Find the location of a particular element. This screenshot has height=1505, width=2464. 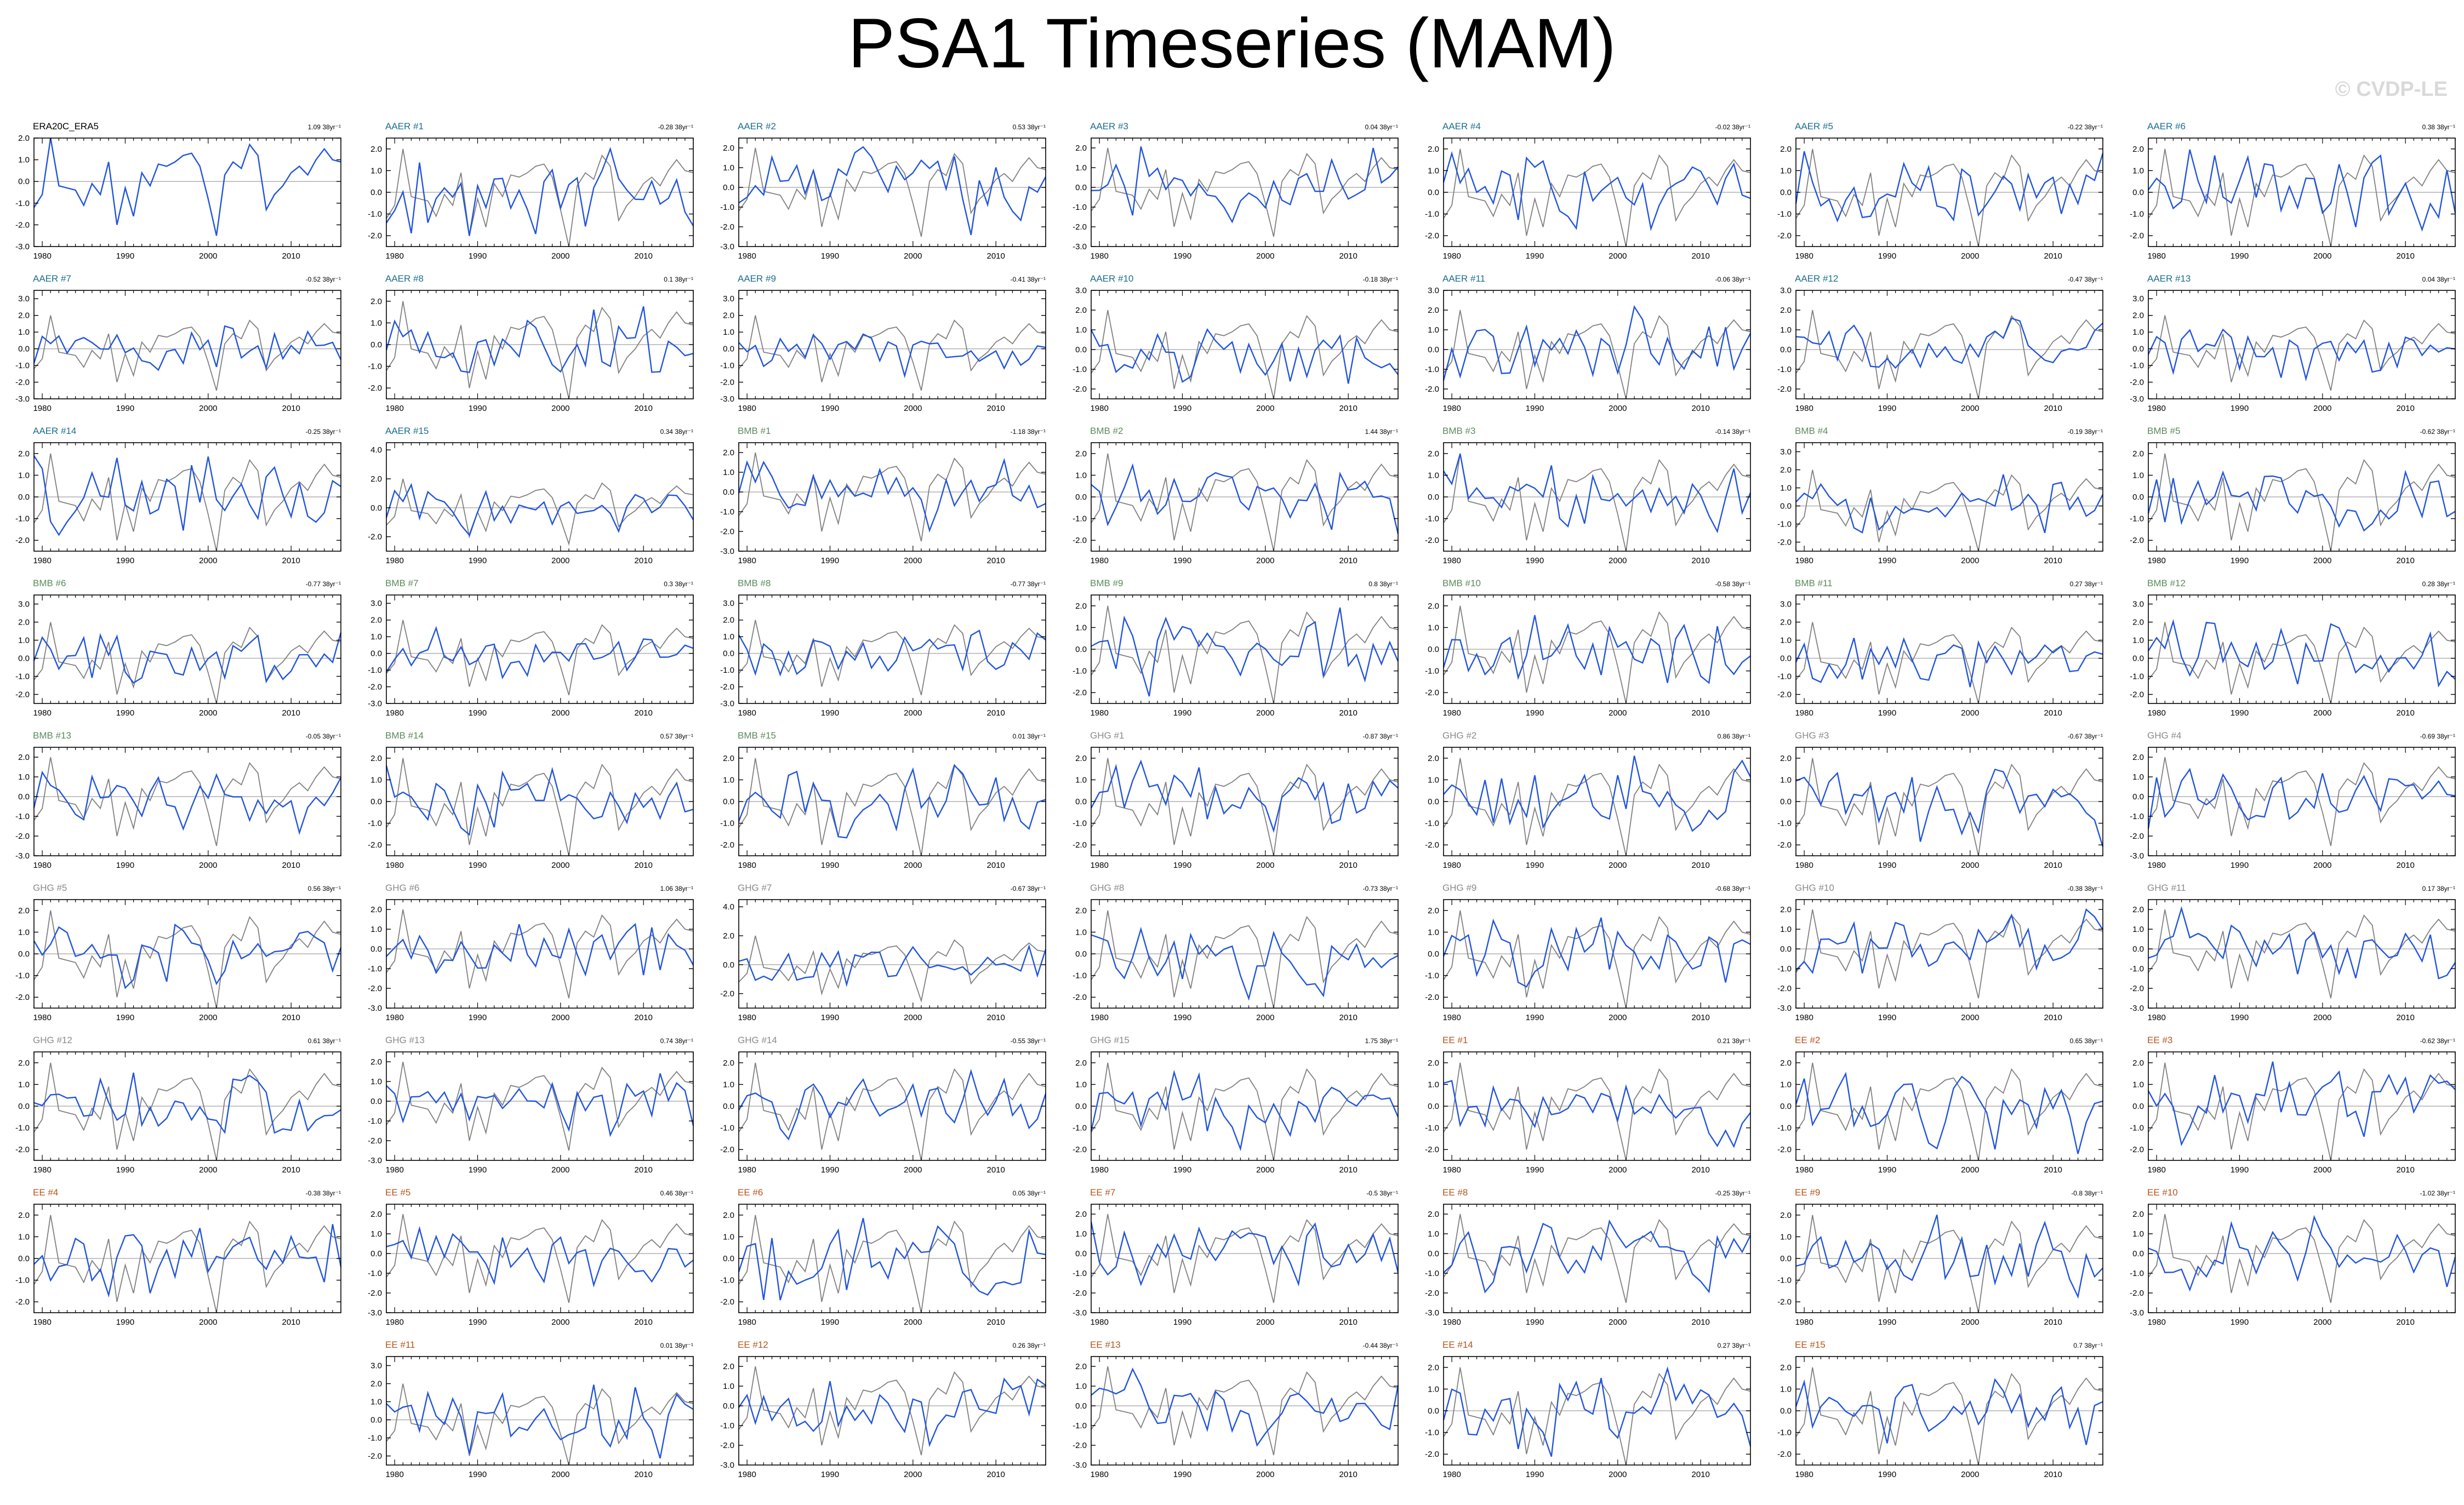

panel-label: GHG #14 is located at coordinates (758, 1040).